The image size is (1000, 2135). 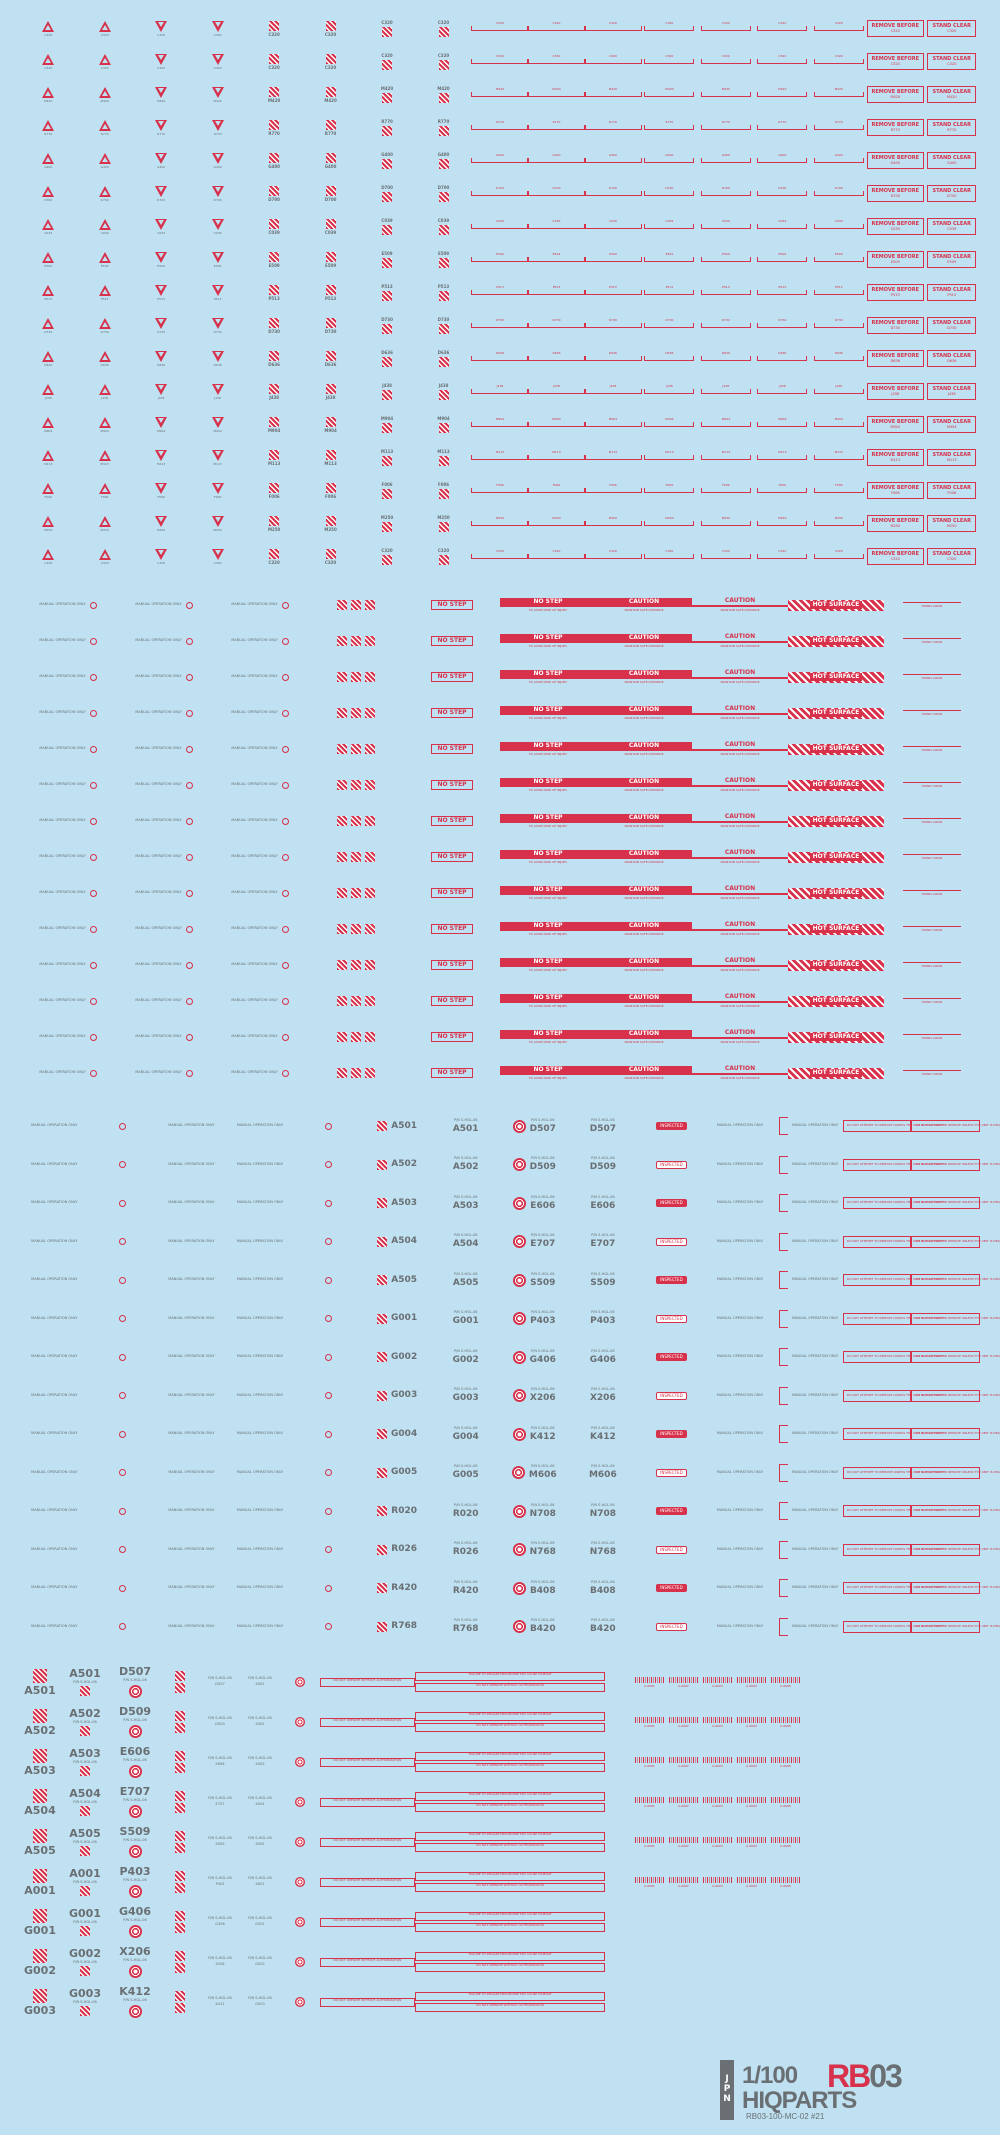 I want to click on bracket-bar: E509, so click(x=782, y=257).